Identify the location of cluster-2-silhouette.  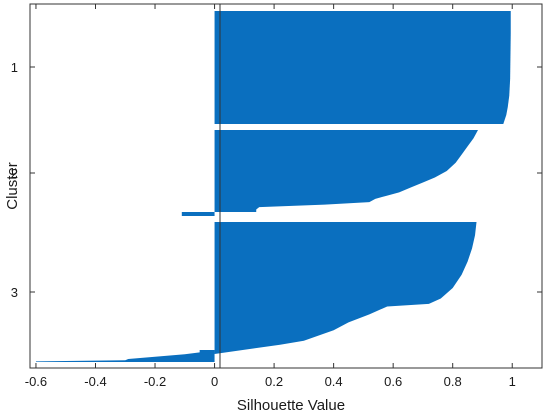
(346, 171).